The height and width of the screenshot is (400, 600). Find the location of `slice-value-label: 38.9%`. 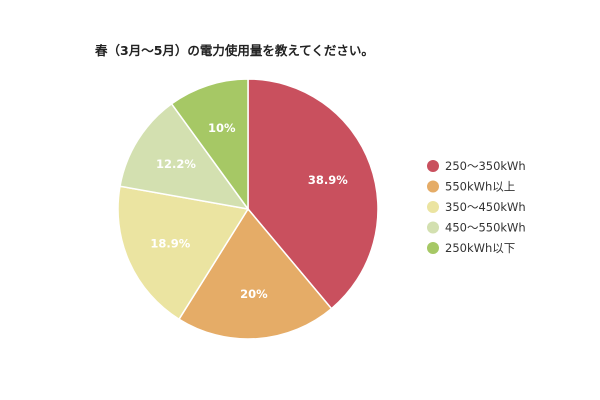

slice-value-label: 38.9% is located at coordinates (328, 180).